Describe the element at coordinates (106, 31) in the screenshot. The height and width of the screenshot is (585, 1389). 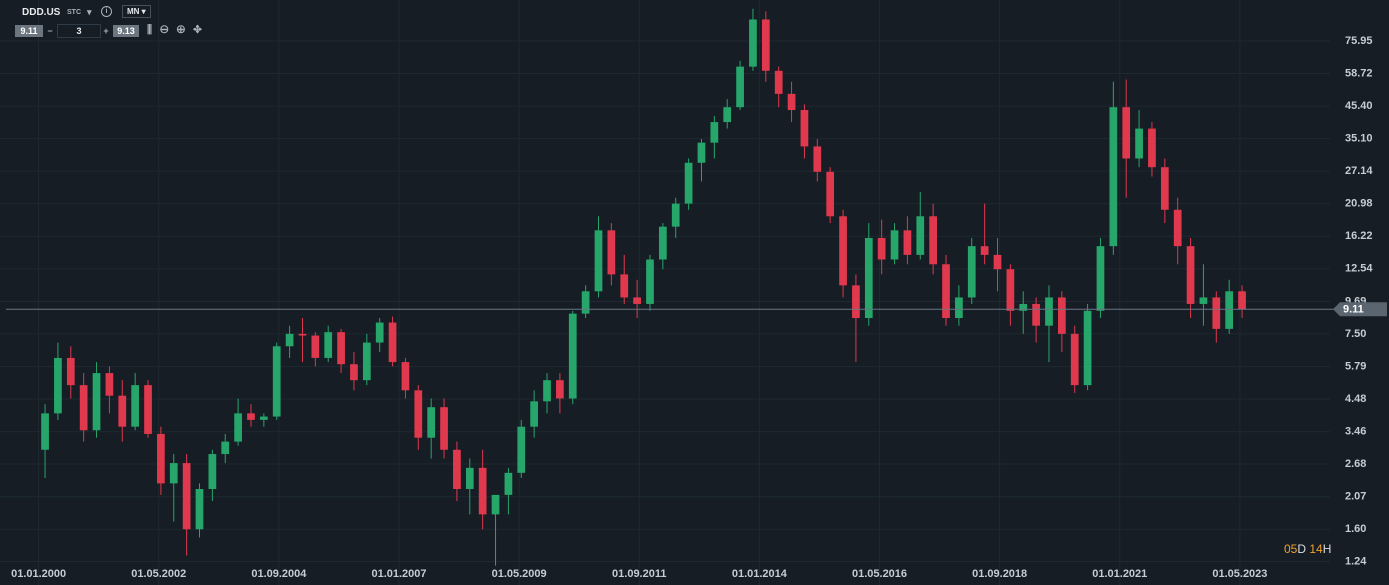
I see `plus-button: +` at that location.